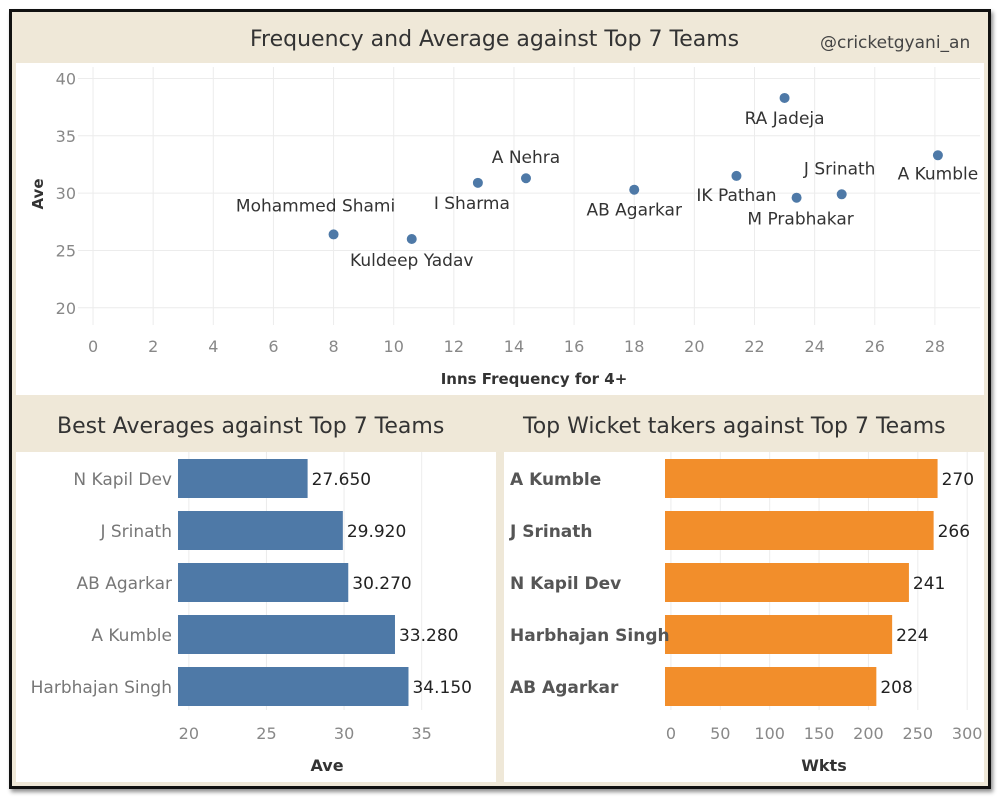 The width and height of the screenshot is (1000, 800). Describe the element at coordinates (454, 346) in the screenshot. I see `x-tick-label: 12` at that location.